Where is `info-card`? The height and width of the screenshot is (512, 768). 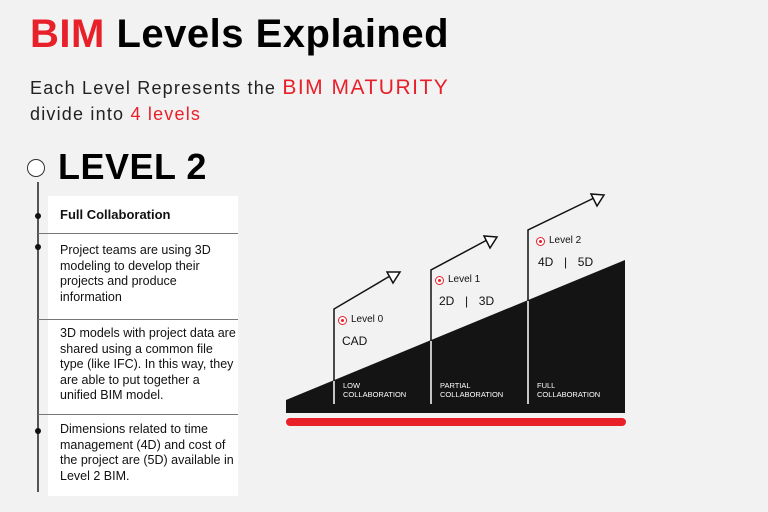 info-card is located at coordinates (143, 346).